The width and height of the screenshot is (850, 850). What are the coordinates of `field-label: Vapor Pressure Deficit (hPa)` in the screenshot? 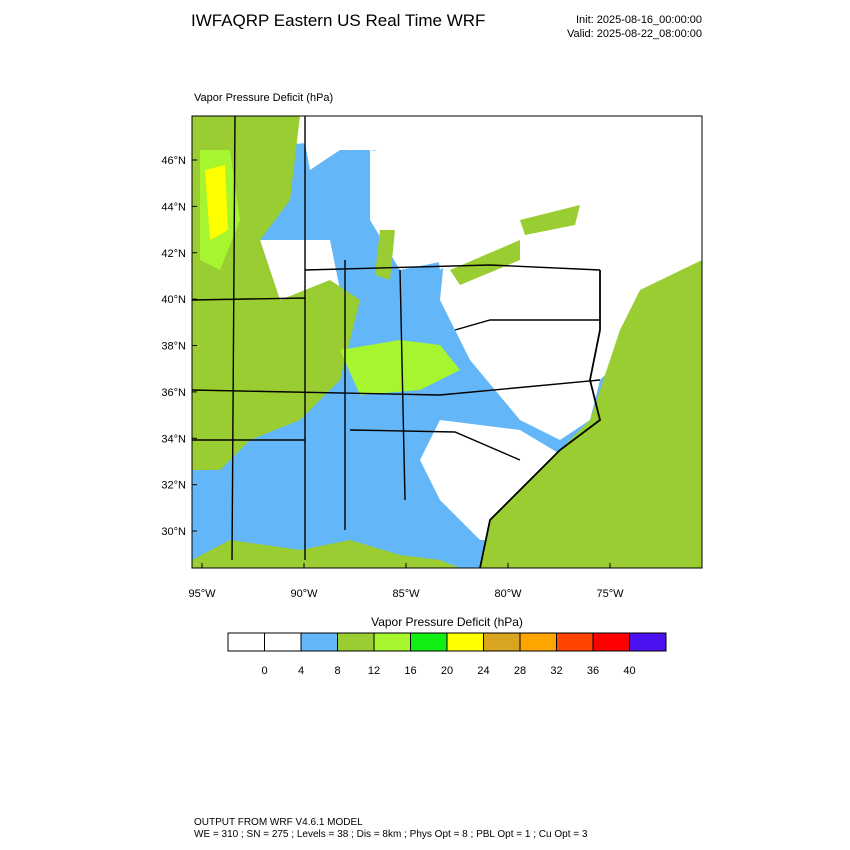 It's located at (263, 98).